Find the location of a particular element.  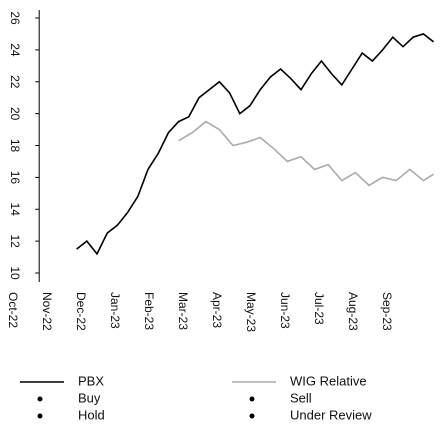

x-tick-label: Feb-23 is located at coordinates (149, 311).